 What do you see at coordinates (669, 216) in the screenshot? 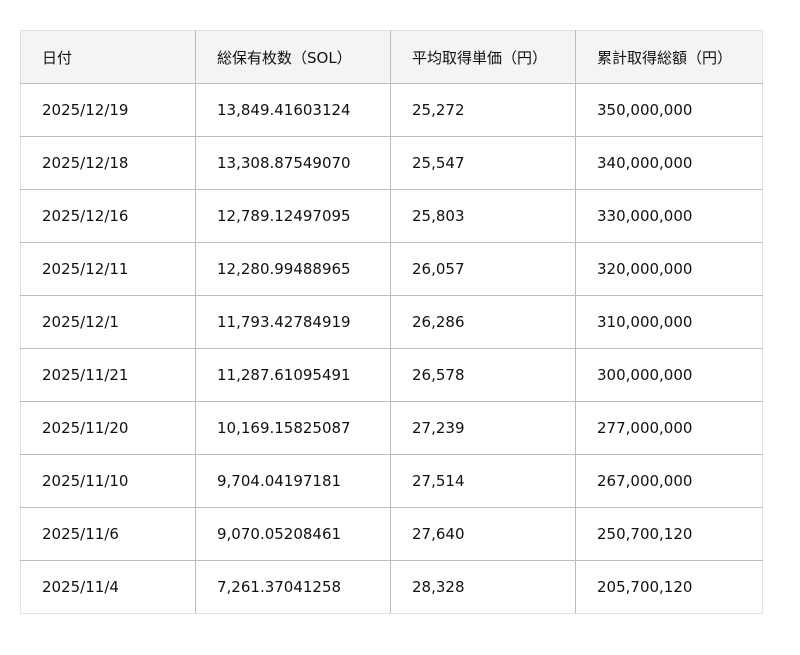
I see `cell-cumulative-cost: 330,000,000` at bounding box center [669, 216].